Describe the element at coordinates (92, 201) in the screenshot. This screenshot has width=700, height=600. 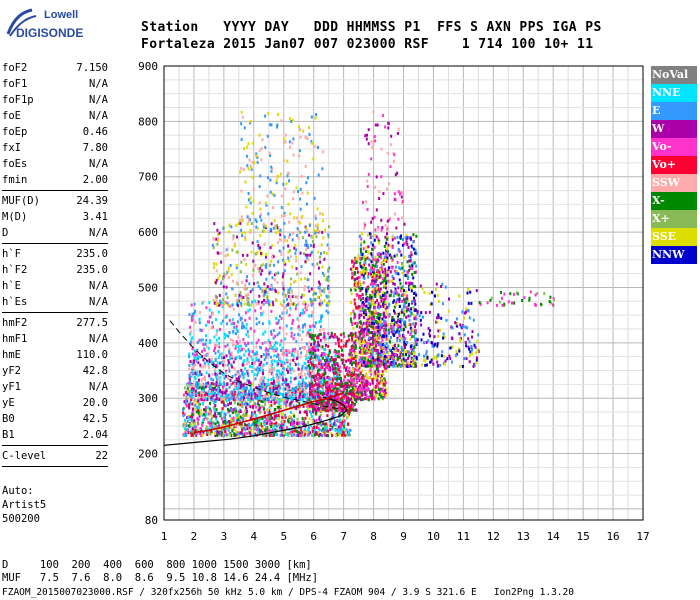
I see `param-value: 24.39` at that location.